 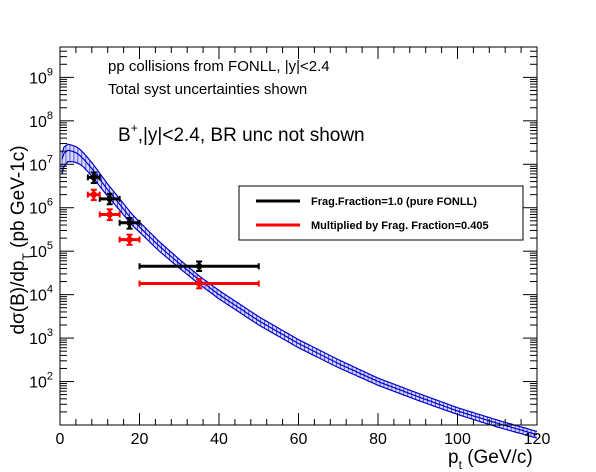 I want to click on x-axis-label-main: p, so click(x=453, y=457).